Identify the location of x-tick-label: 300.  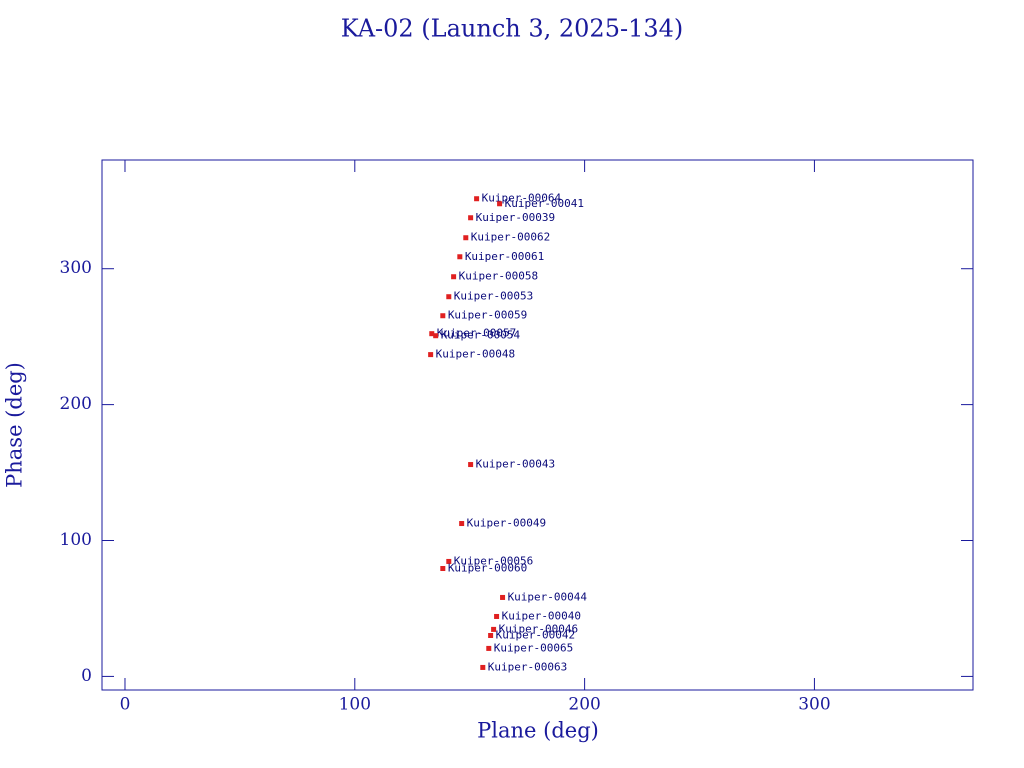
(814, 705).